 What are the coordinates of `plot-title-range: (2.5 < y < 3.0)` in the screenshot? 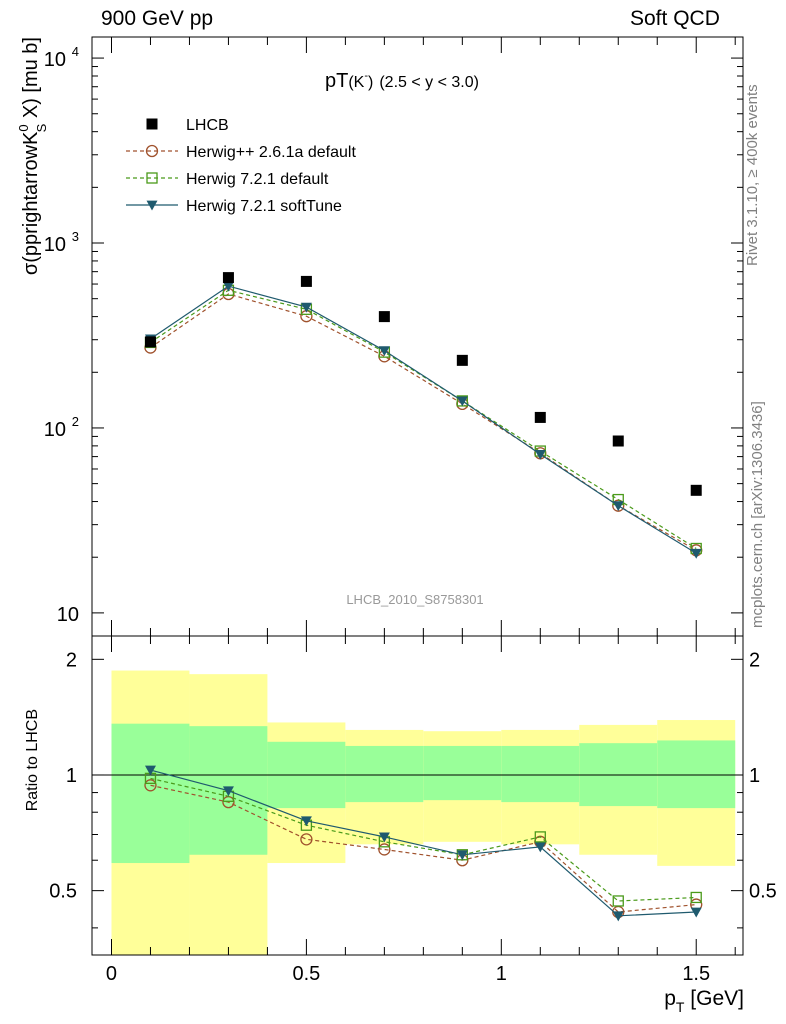 It's located at (429, 82).